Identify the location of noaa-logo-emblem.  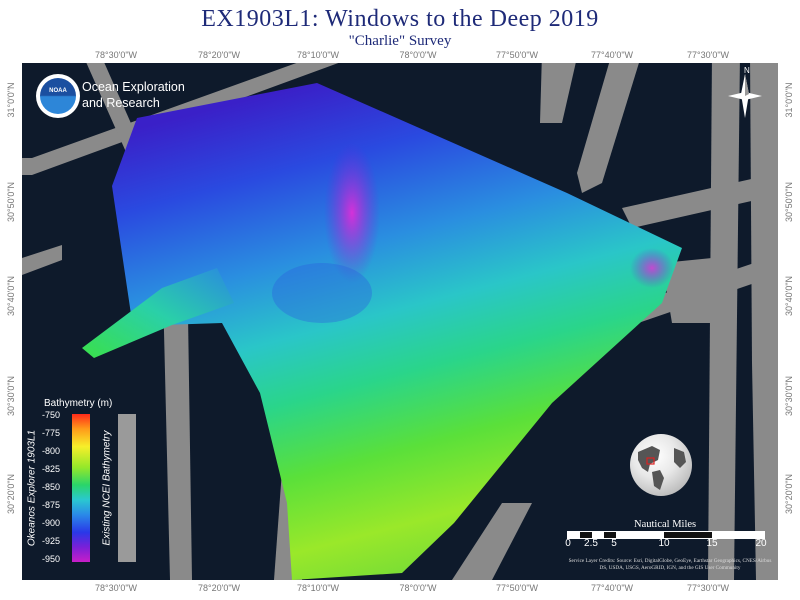
(58, 96).